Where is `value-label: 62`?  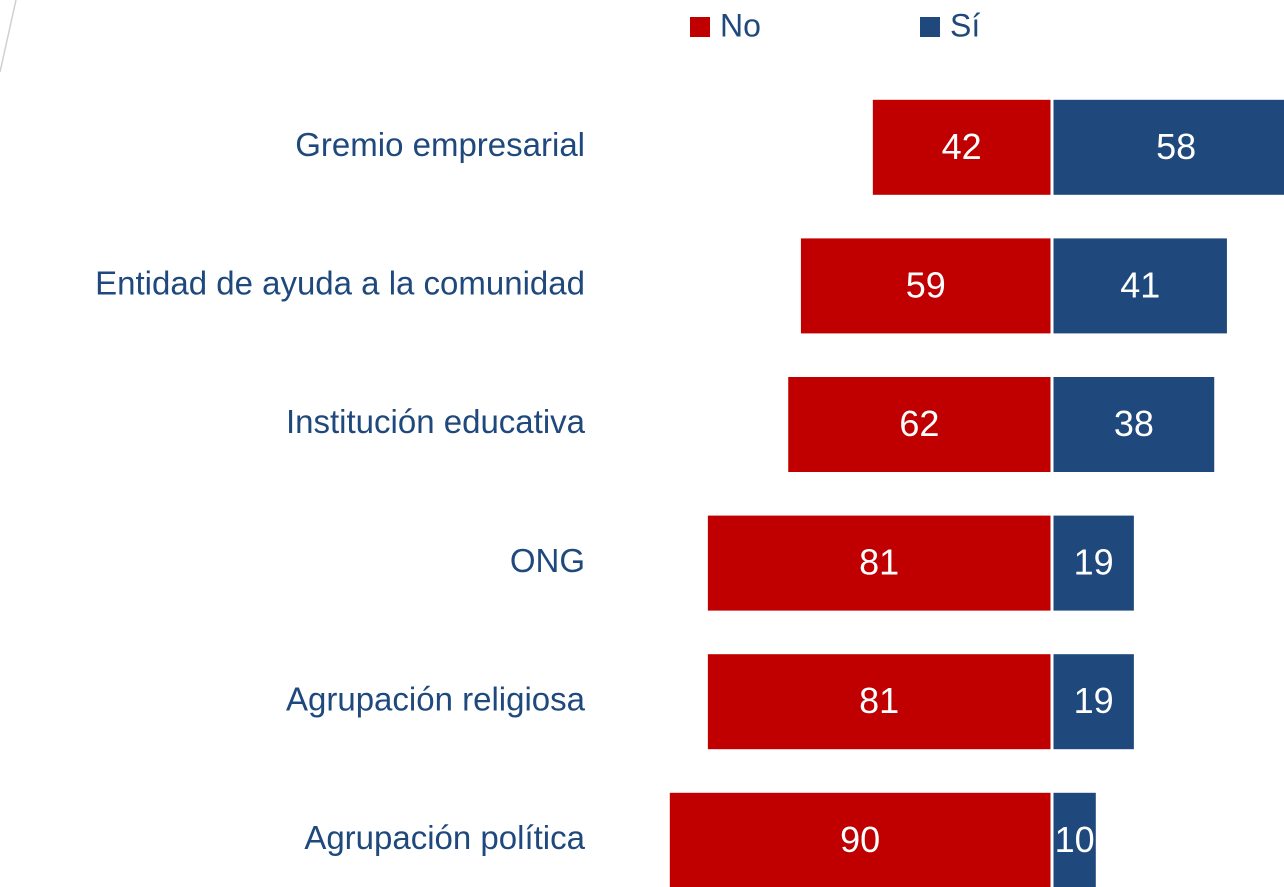 value-label: 62 is located at coordinates (919, 423).